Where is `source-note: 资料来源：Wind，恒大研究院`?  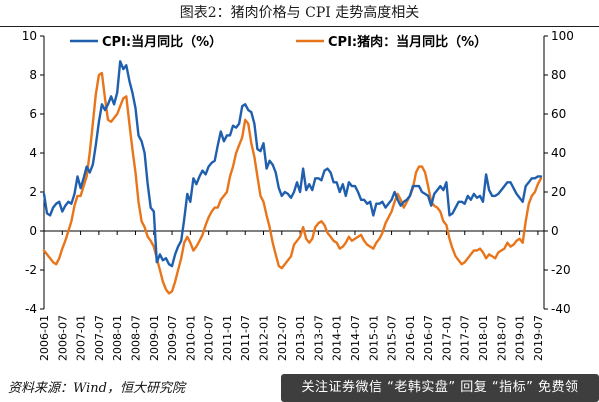
source-note: 资料来源：Wind，恒大研究院 is located at coordinates (96, 388).